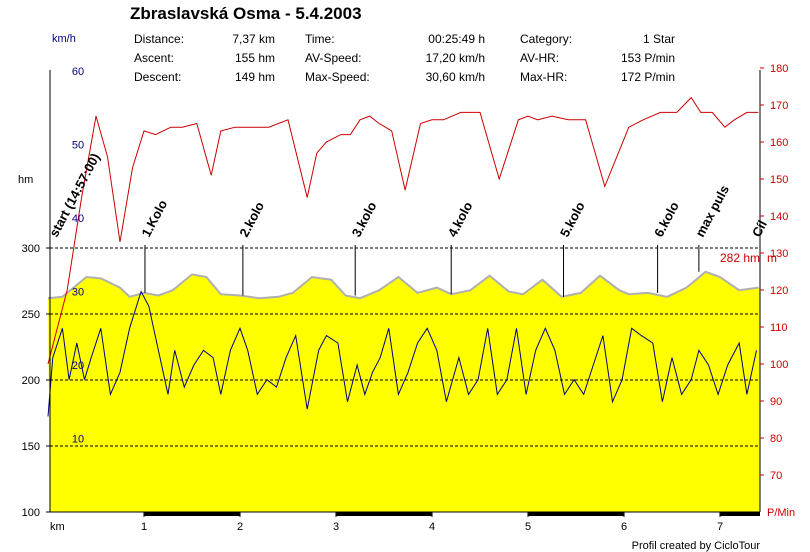  Describe the element at coordinates (647, 77) in the screenshot. I see `maxhr-value: 172 P/min` at that location.